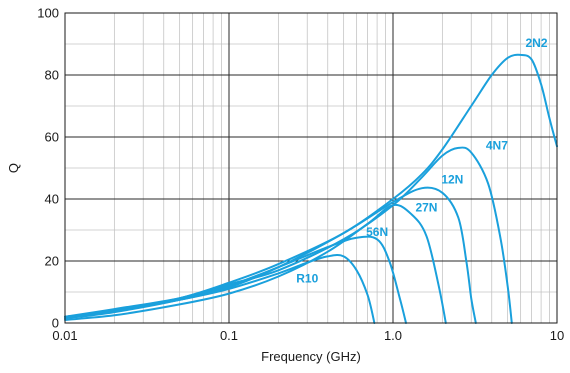 The height and width of the screenshot is (373, 570). I want to click on series-label-12n: 12N, so click(452, 180).